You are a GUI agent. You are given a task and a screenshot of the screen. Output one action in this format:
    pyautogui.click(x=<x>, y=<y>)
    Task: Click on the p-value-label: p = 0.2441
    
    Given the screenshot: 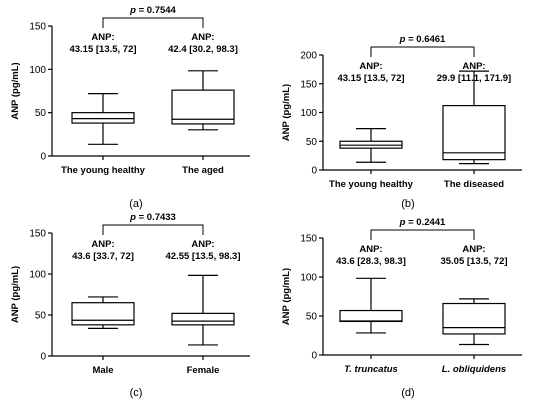 What is the action you would take?
    pyautogui.click(x=422, y=222)
    